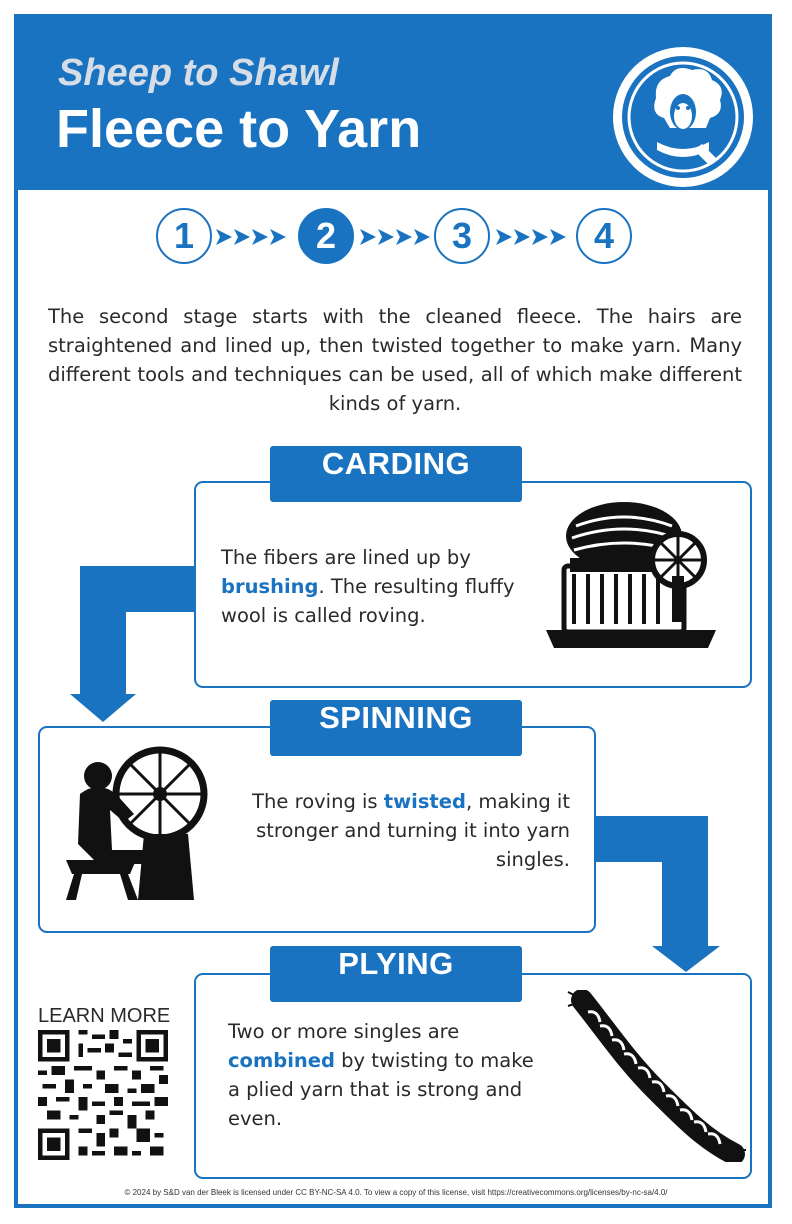 This screenshot has height=1224, width=792. I want to click on step-4-circle: 4, so click(604, 236).